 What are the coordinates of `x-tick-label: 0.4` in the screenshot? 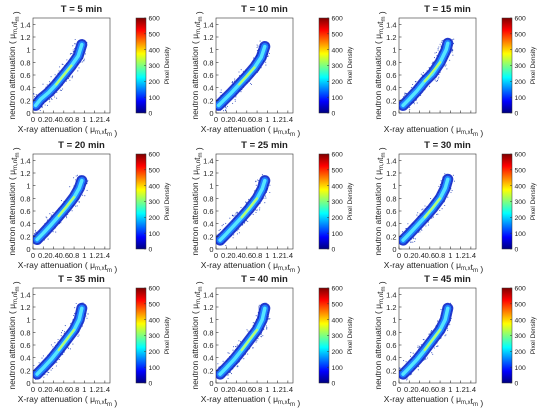 It's located at (53, 119).